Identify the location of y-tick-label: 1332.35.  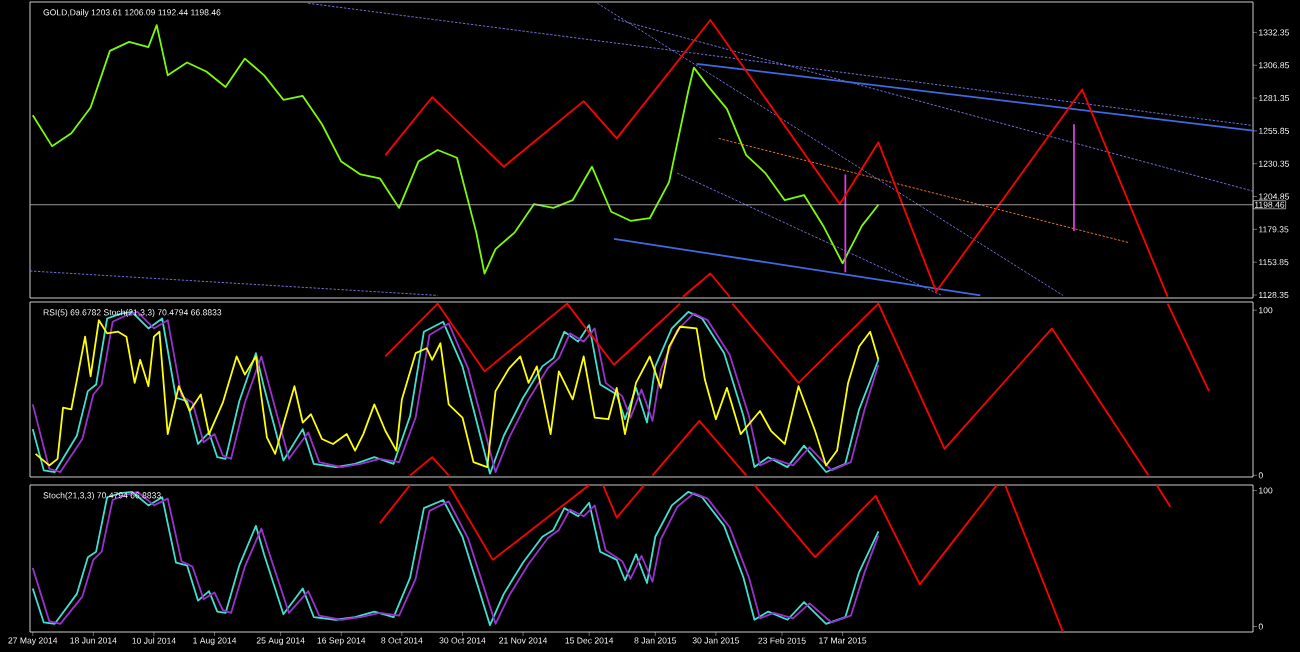
(1274, 32).